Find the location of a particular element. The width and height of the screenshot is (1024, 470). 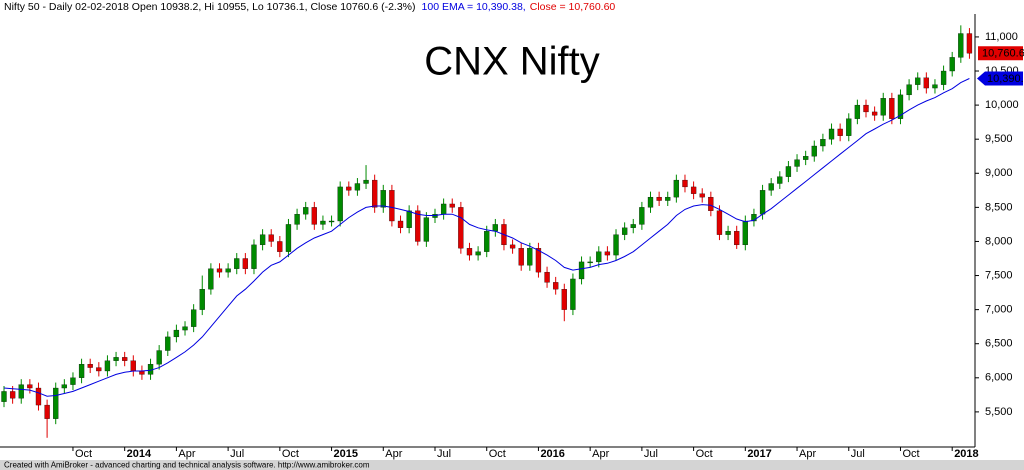

y-tick-label: 9,000 is located at coordinates (999, 173).